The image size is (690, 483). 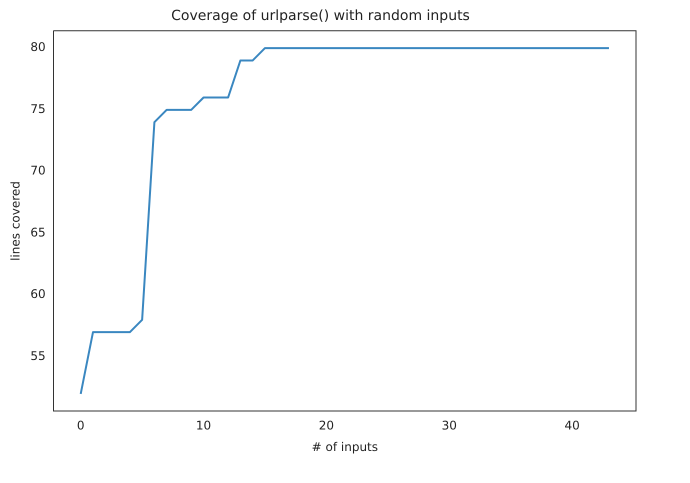 What do you see at coordinates (572, 425) in the screenshot?
I see `x-tick-label: 40` at bounding box center [572, 425].